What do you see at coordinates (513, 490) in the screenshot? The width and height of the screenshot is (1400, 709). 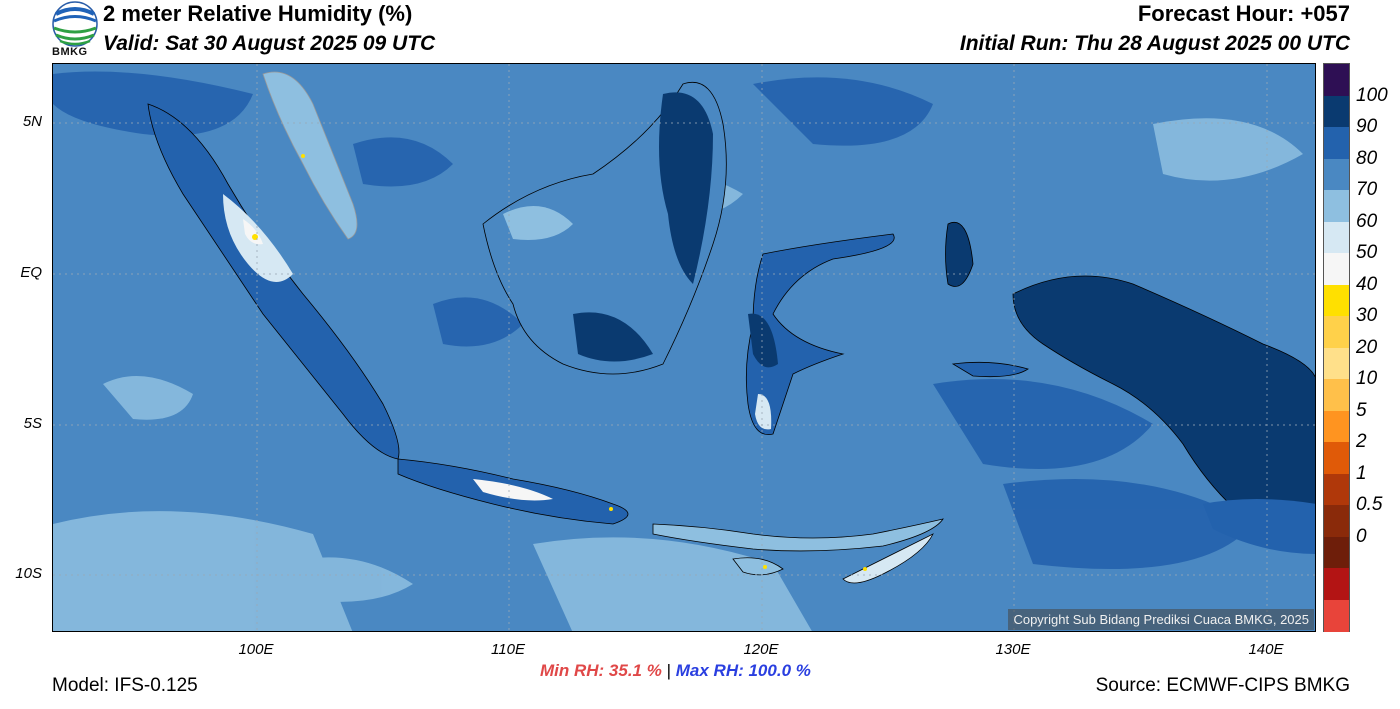 I see `java-dry-zone` at bounding box center [513, 490].